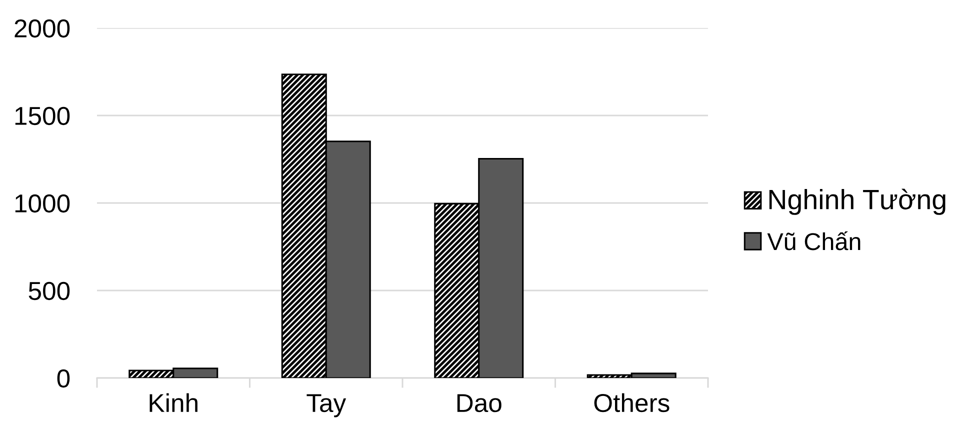 This screenshot has height=428, width=966. I want to click on legend-label: Vũ Chấn, so click(813, 240).